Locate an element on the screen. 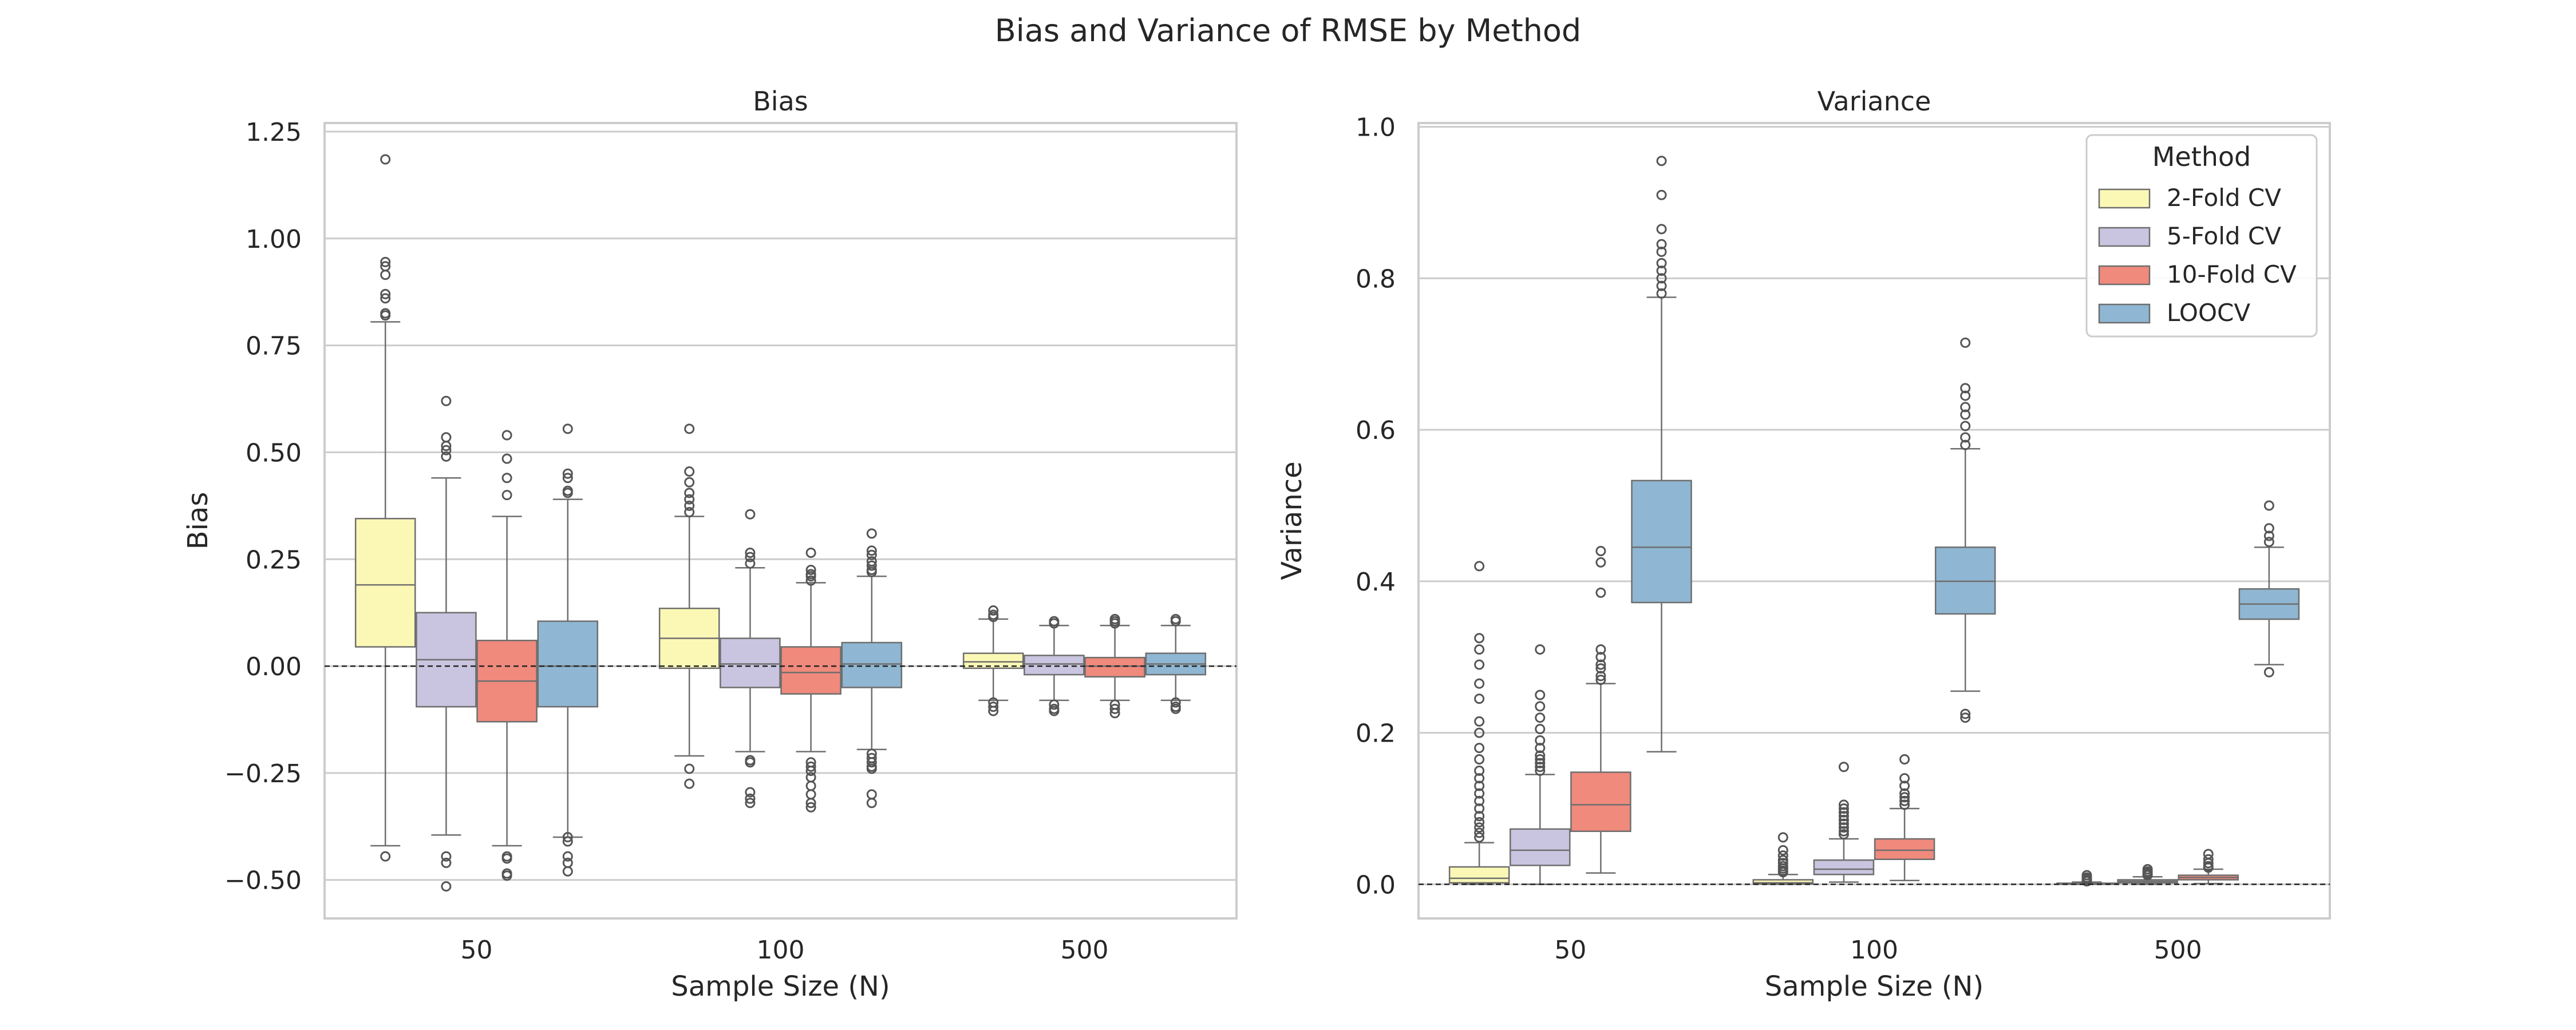  y-tick-label: 0.25 is located at coordinates (274, 560).